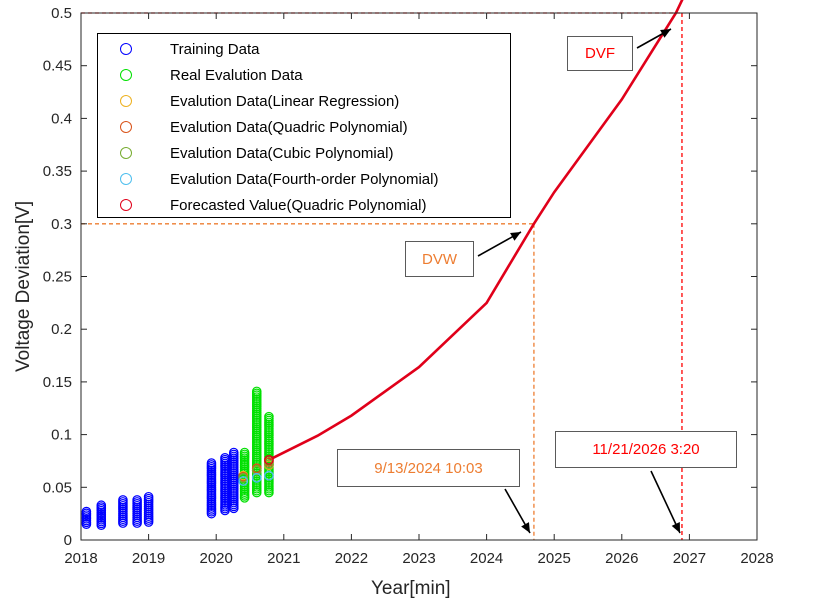 Image resolution: width=827 pixels, height=606 pixels. What do you see at coordinates (61, 13) in the screenshot?
I see `y-tick-label: 0.5` at bounding box center [61, 13].